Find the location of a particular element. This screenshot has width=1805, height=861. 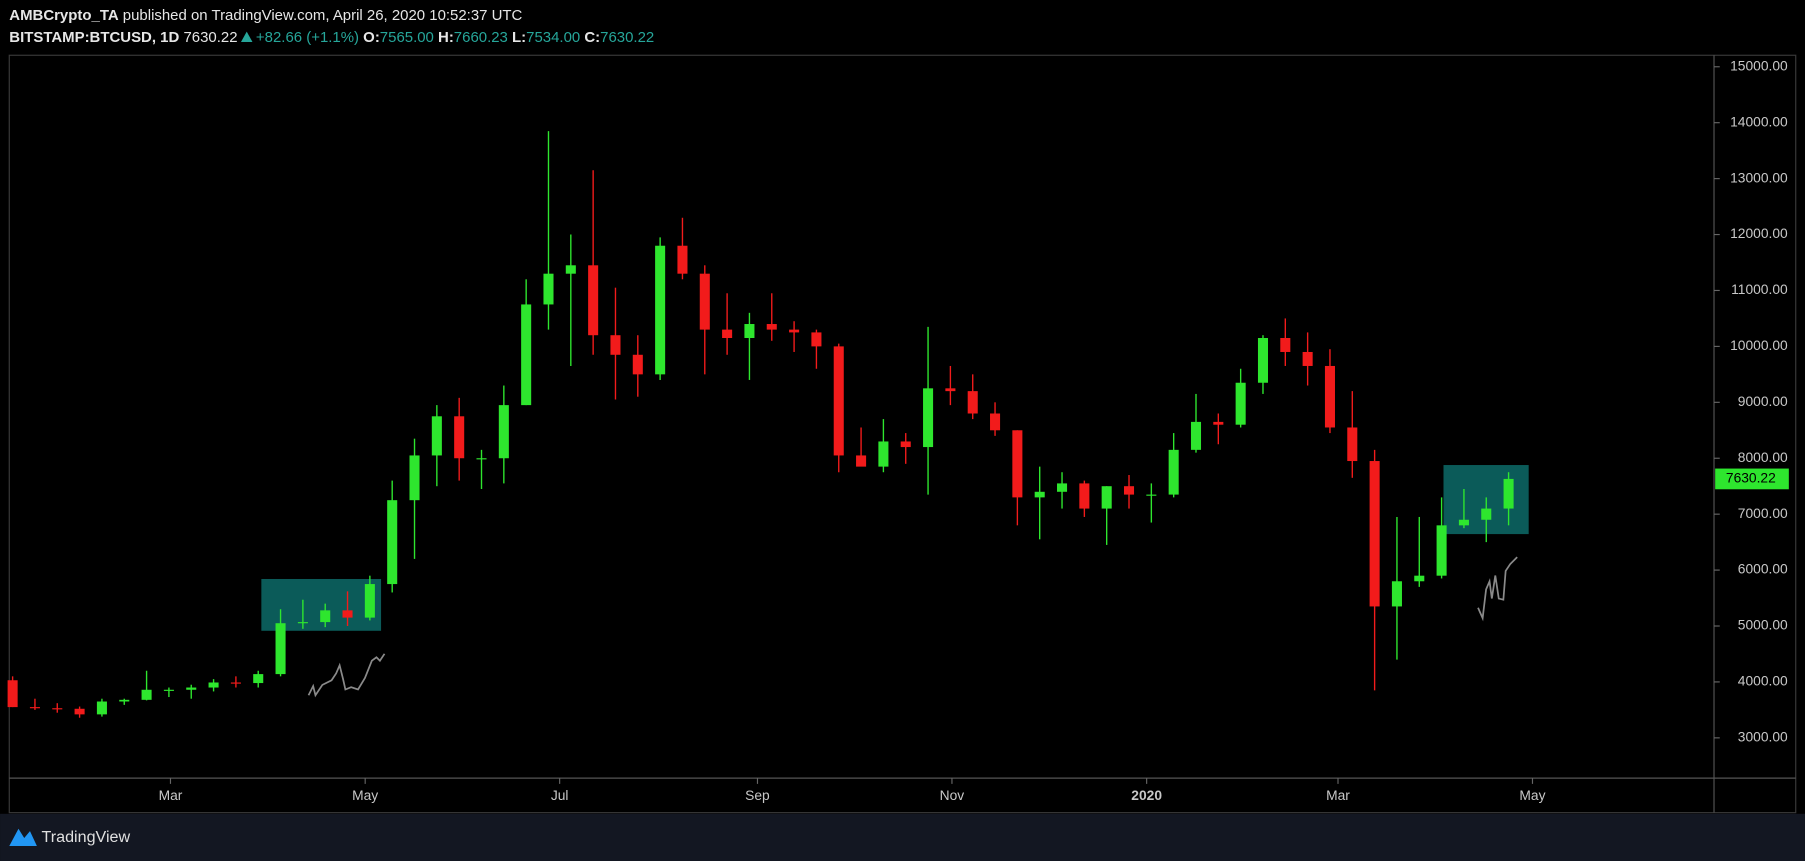

x-tick-label: Nov is located at coordinates (952, 795).